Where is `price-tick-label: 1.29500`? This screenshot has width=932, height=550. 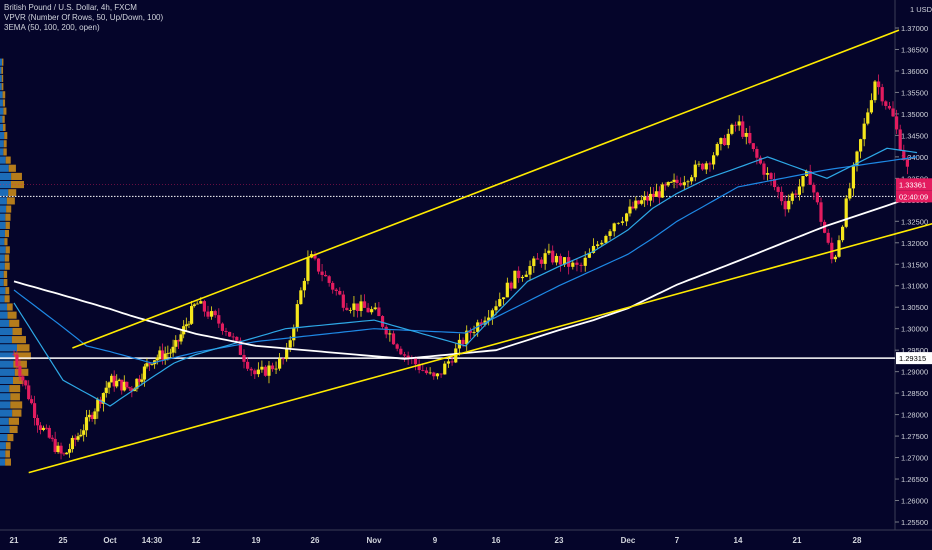
price-tick-label: 1.29500 is located at coordinates (914, 350).